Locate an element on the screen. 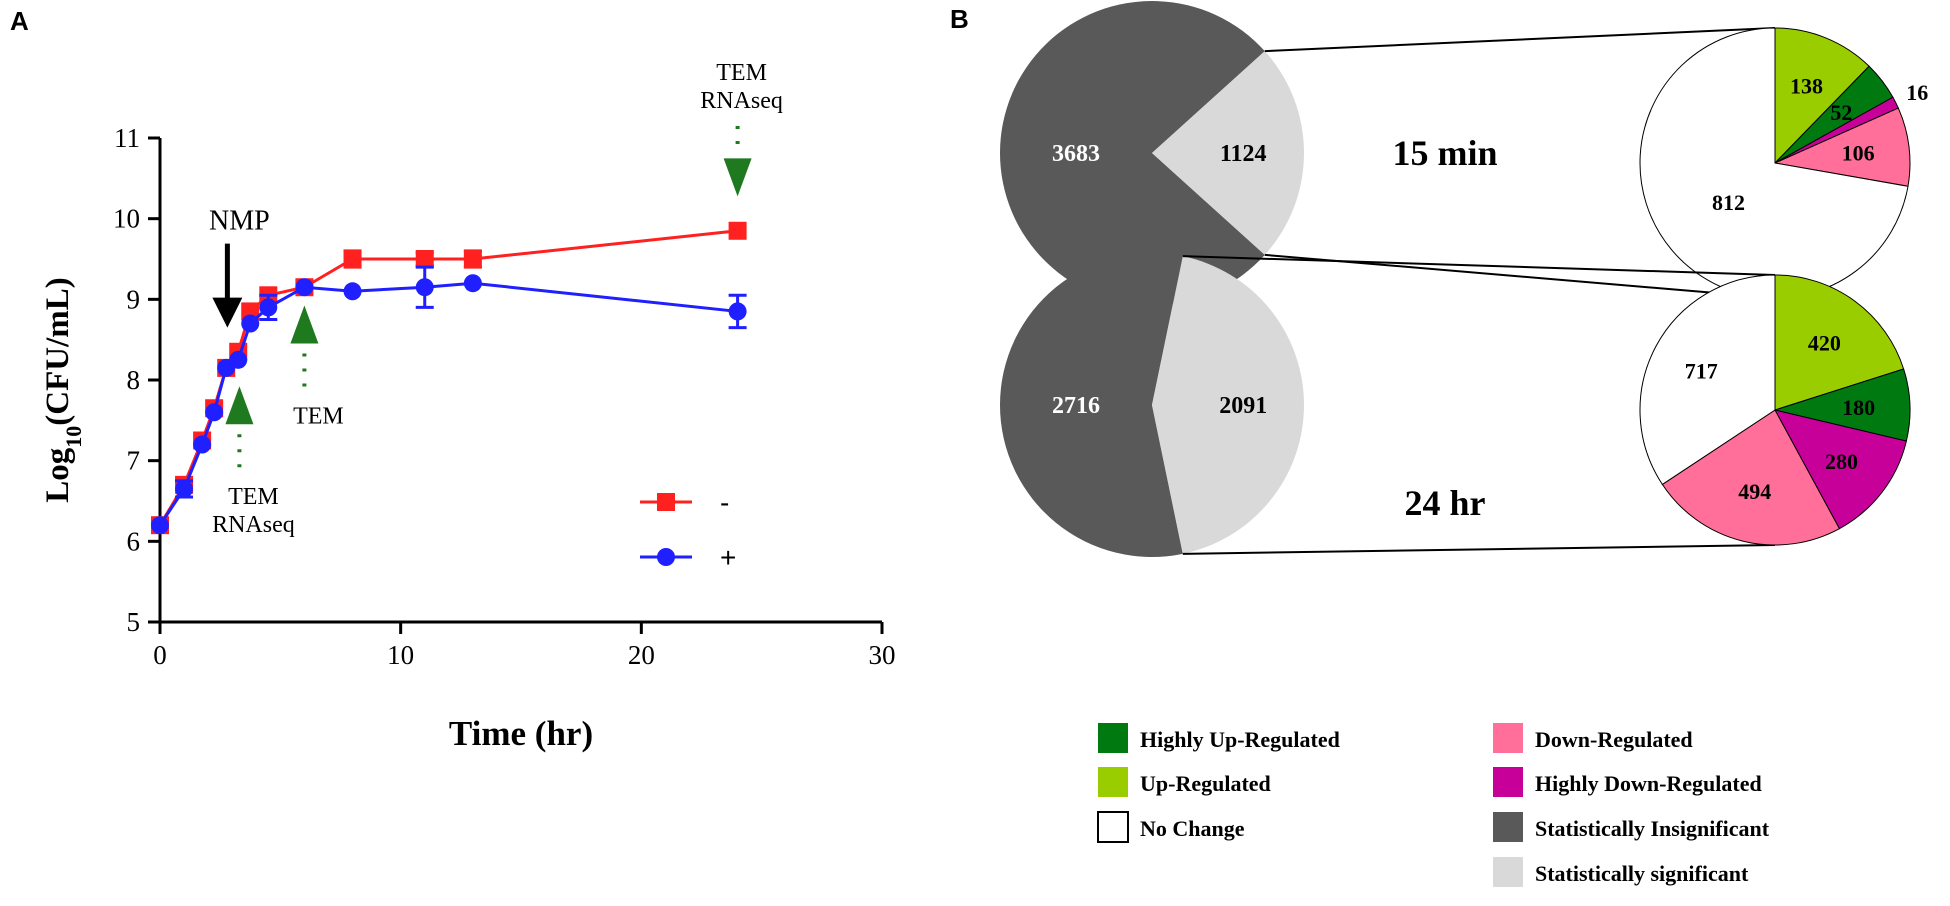  slice-value-significant: 1124 is located at coordinates (1243, 154).